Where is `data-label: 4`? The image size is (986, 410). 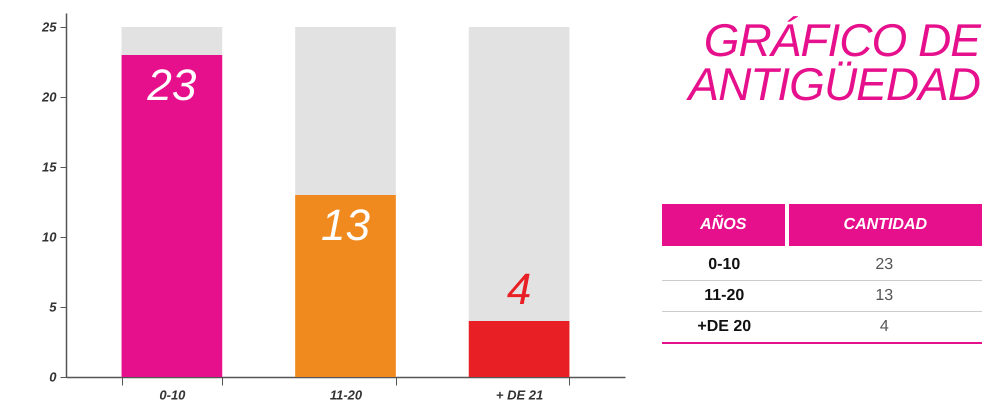
data-label: 4 is located at coordinates (519, 289).